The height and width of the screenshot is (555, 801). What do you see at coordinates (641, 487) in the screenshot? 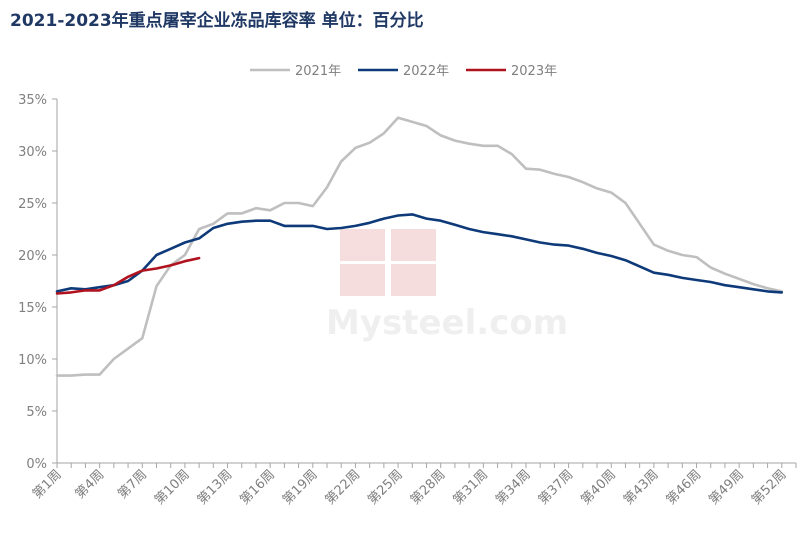
I see `x-tick-label: 第43周` at bounding box center [641, 487].